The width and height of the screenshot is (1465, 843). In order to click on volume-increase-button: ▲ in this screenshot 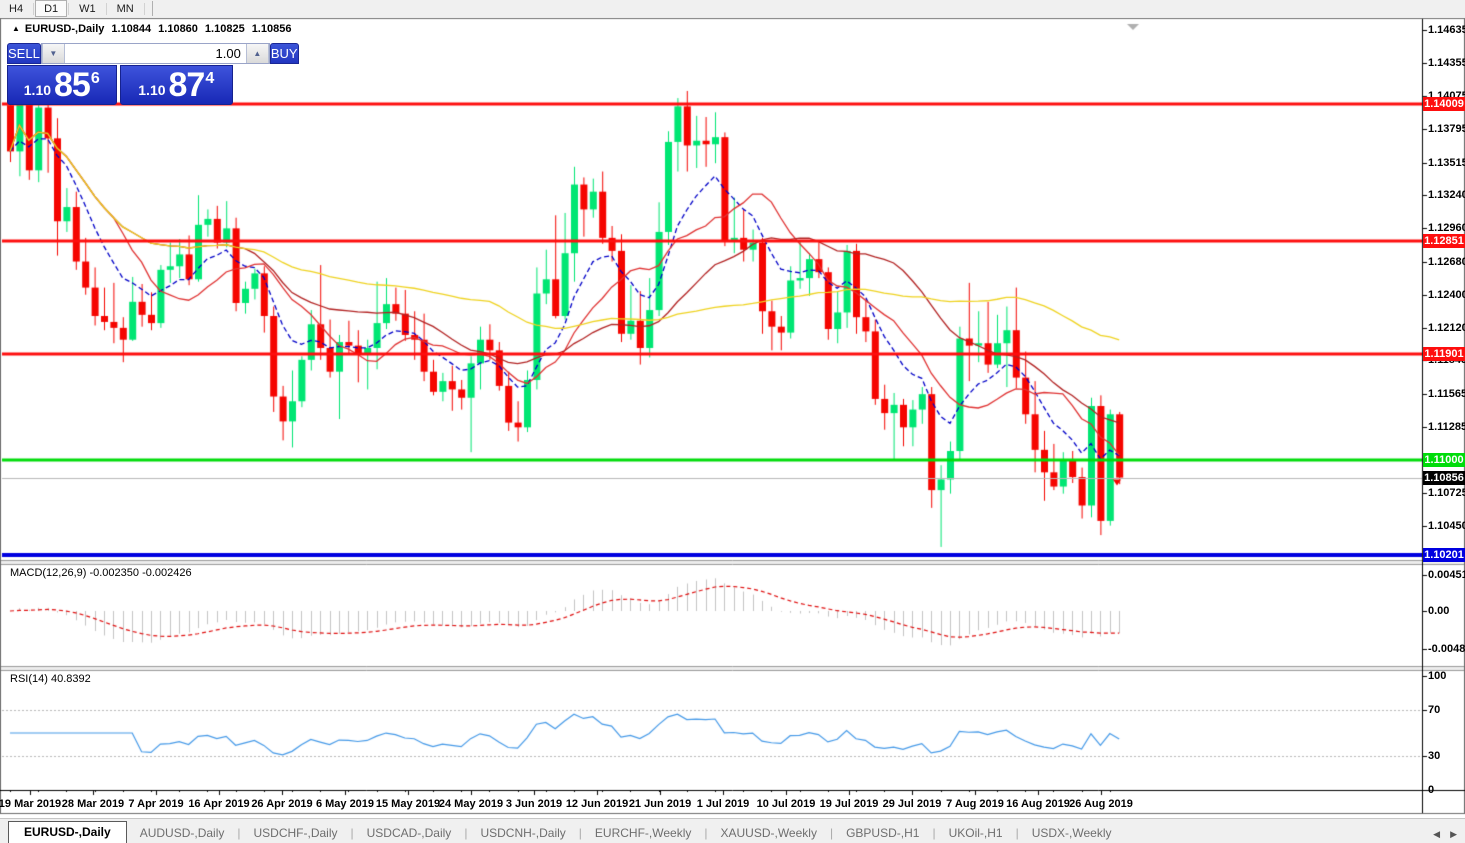, I will do `click(257, 53)`.